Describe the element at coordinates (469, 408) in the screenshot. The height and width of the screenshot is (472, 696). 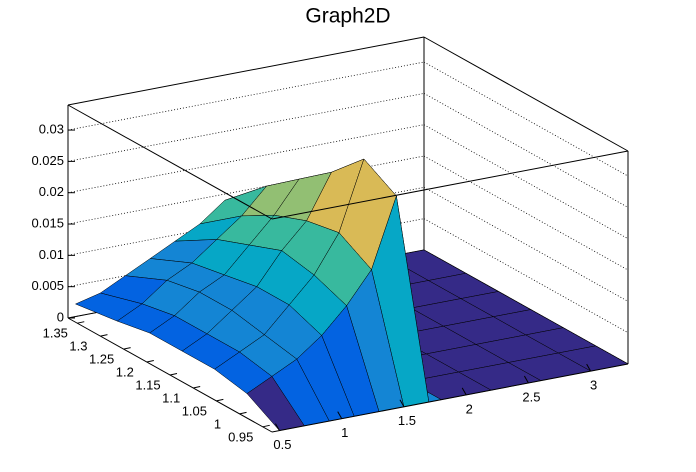
I see `x-tick-label: 2` at that location.